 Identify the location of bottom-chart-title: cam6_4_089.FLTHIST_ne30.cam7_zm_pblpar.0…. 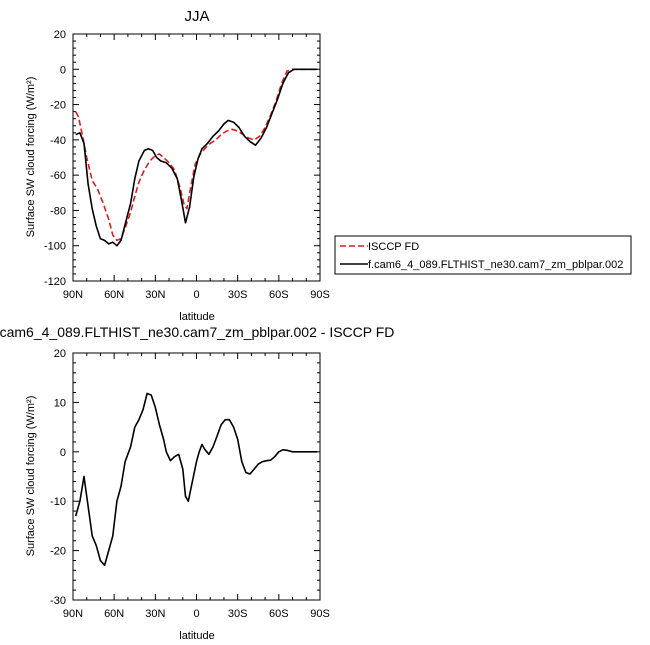
(197, 332).